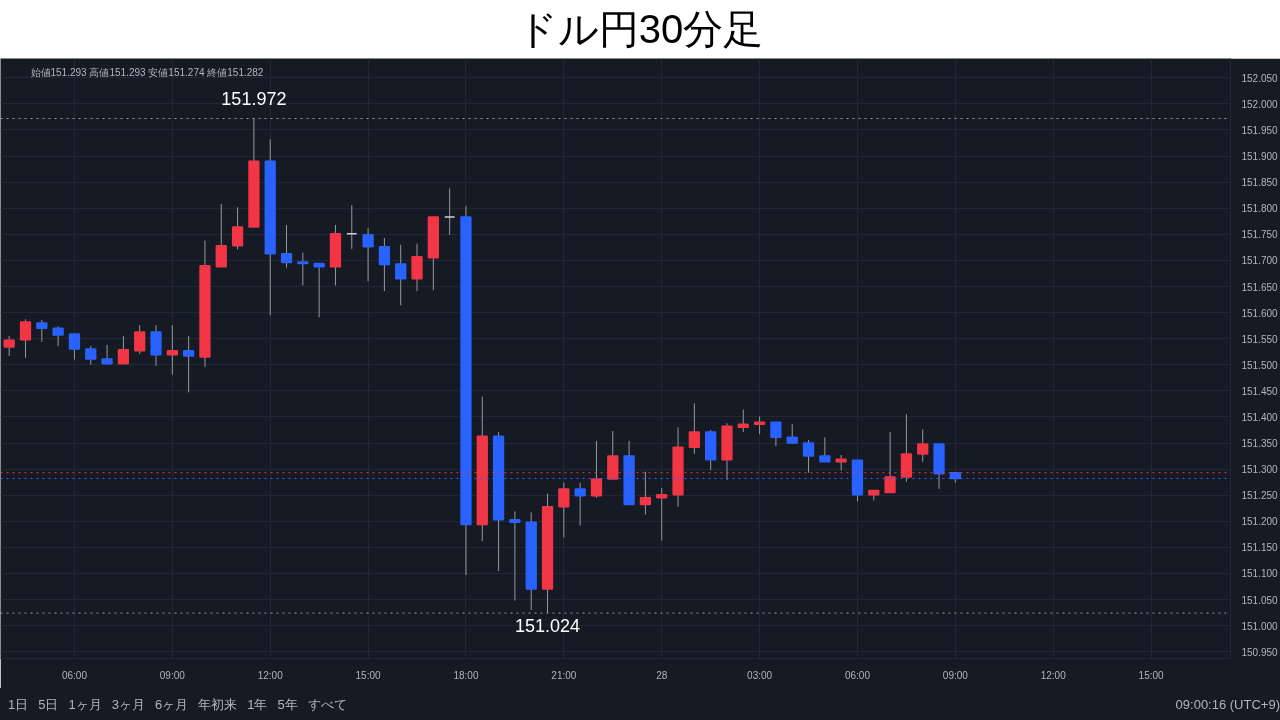 This screenshot has height=720, width=1280. Describe the element at coordinates (1260, 78) in the screenshot. I see `y-tick-label: 152.050` at that location.